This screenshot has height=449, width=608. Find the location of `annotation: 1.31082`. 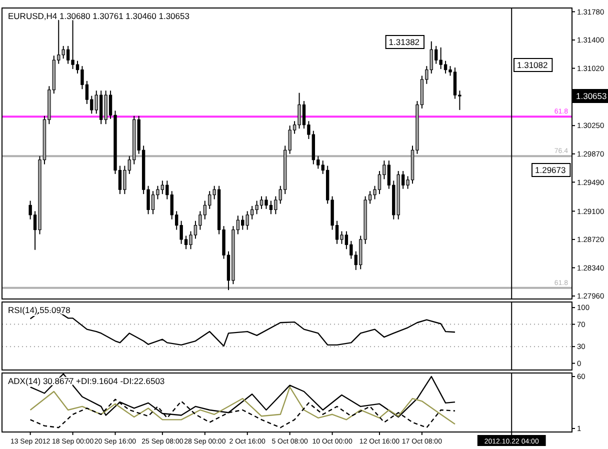

annotation: 1.31082 is located at coordinates (532, 65).